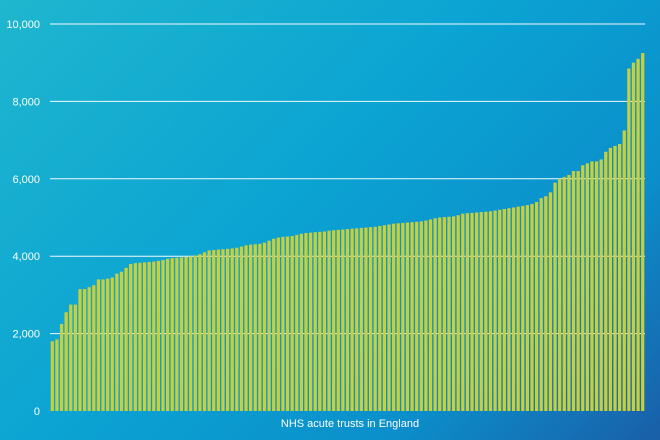 The image size is (660, 440). What do you see at coordinates (23, 25) in the screenshot?
I see `y-tick-label: 10,000` at bounding box center [23, 25].